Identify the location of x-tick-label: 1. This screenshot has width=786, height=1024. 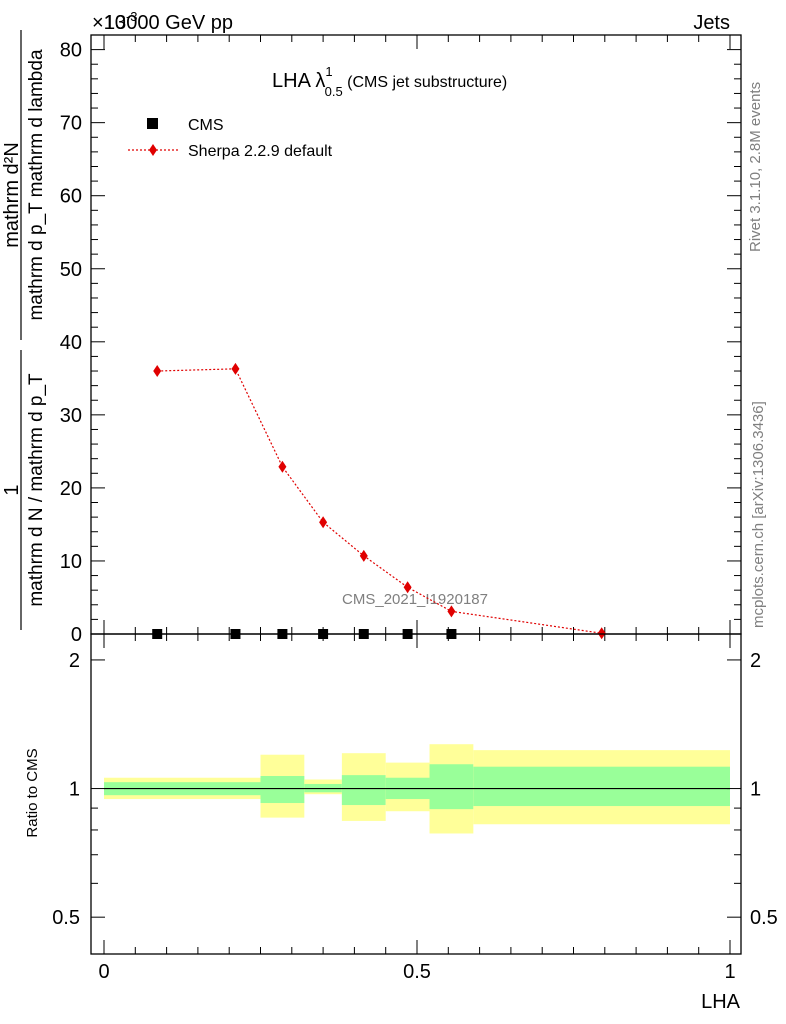
(729, 972).